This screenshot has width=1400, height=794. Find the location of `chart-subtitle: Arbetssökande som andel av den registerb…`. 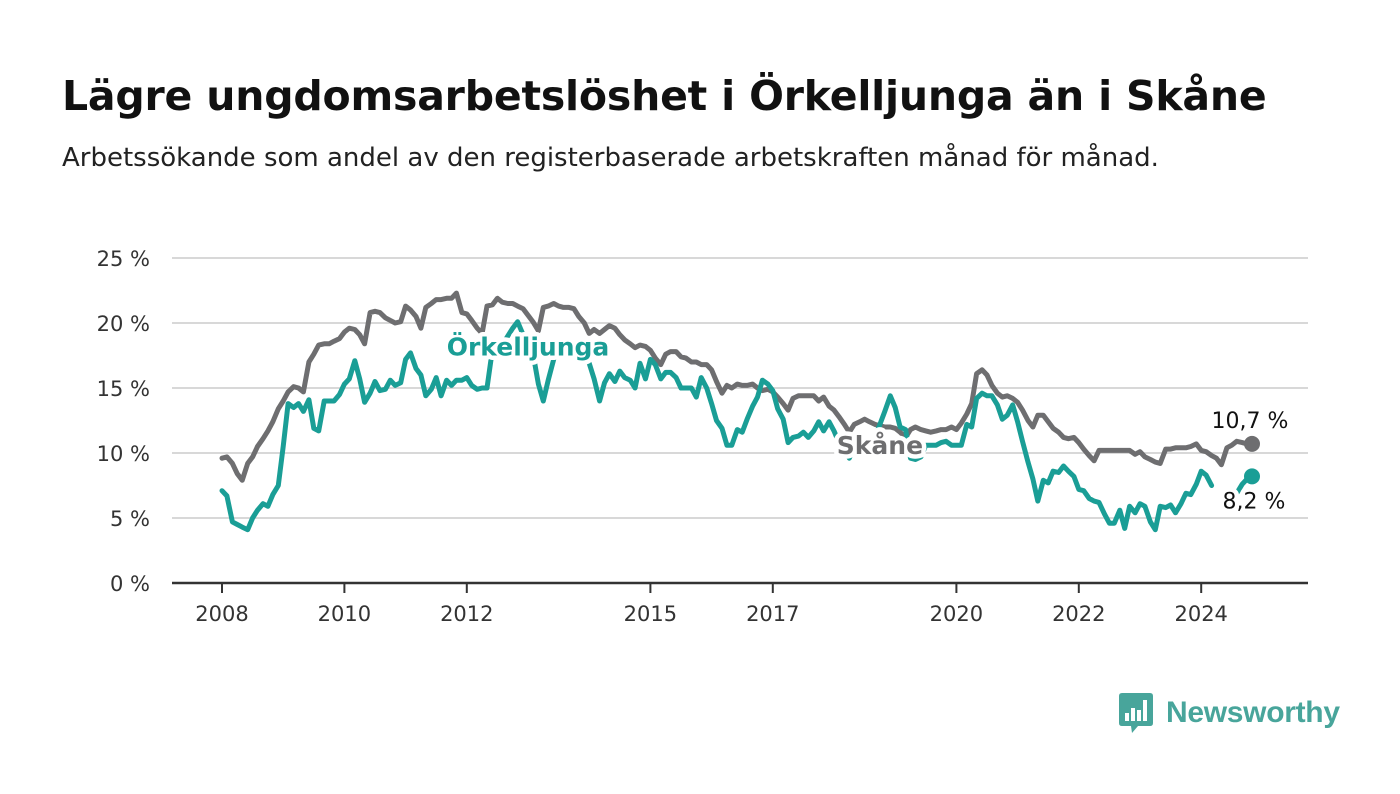

chart-subtitle: Arbetssökande som andel av den registerb… is located at coordinates (610, 158).